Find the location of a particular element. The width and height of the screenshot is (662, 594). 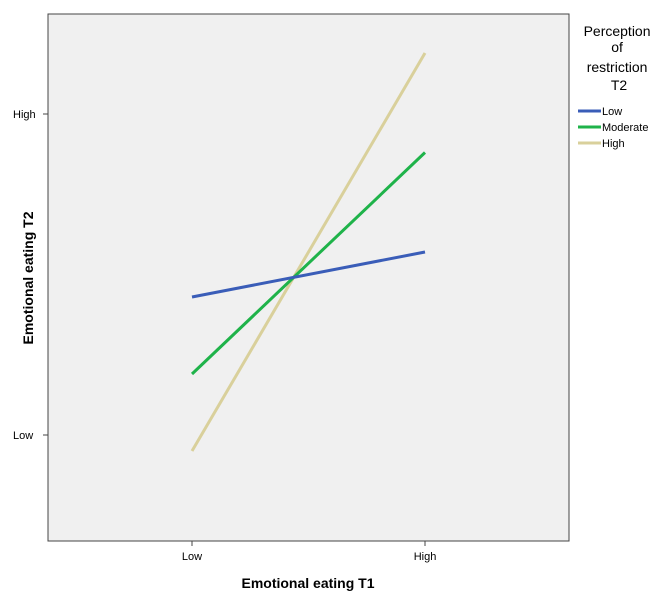

x-tick-label: Low is located at coordinates (192, 557).